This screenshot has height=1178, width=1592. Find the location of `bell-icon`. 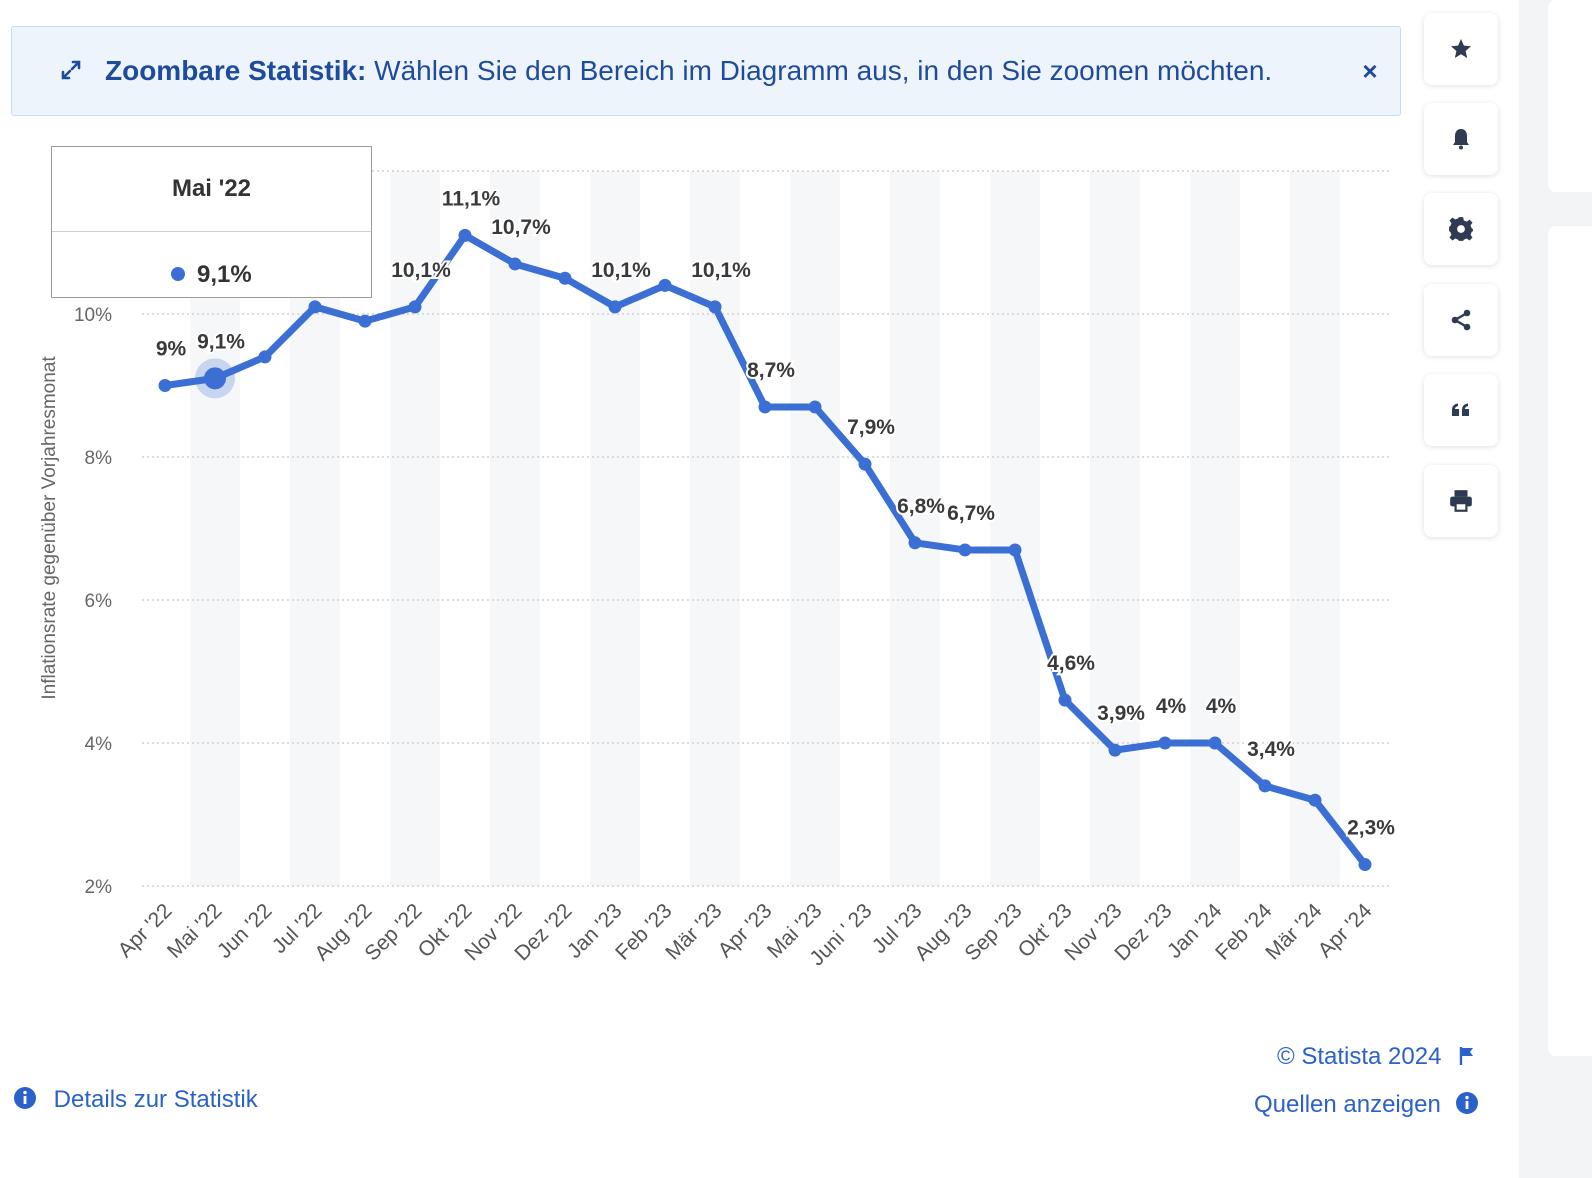

bell-icon is located at coordinates (1461, 139).